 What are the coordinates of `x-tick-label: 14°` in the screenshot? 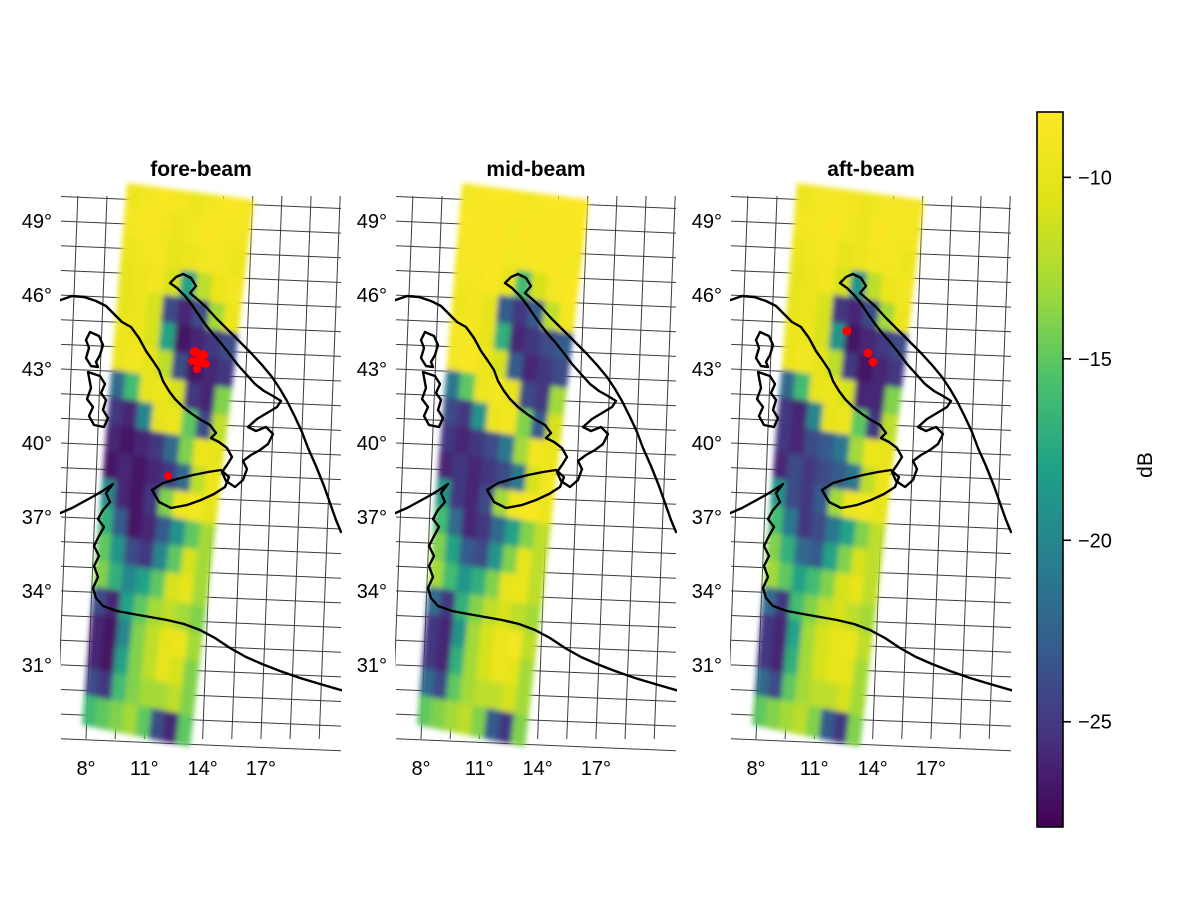 It's located at (872, 769).